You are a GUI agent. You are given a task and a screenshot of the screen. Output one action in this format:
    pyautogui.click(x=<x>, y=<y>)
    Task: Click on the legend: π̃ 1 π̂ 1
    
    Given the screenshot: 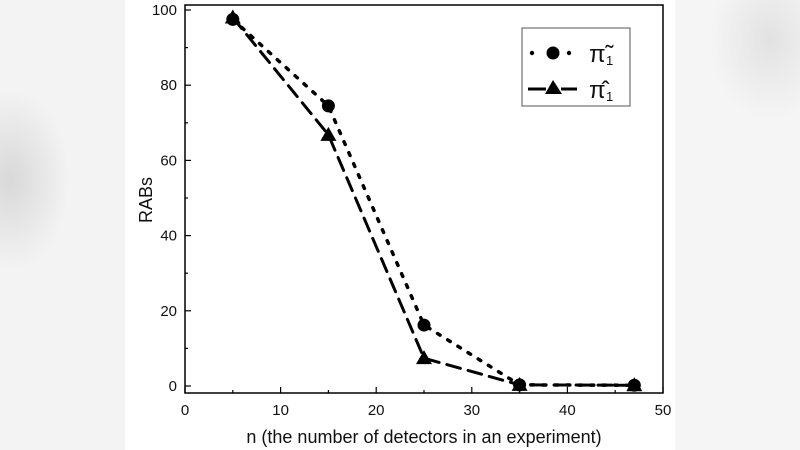 What is the action you would take?
    pyautogui.click(x=576, y=67)
    